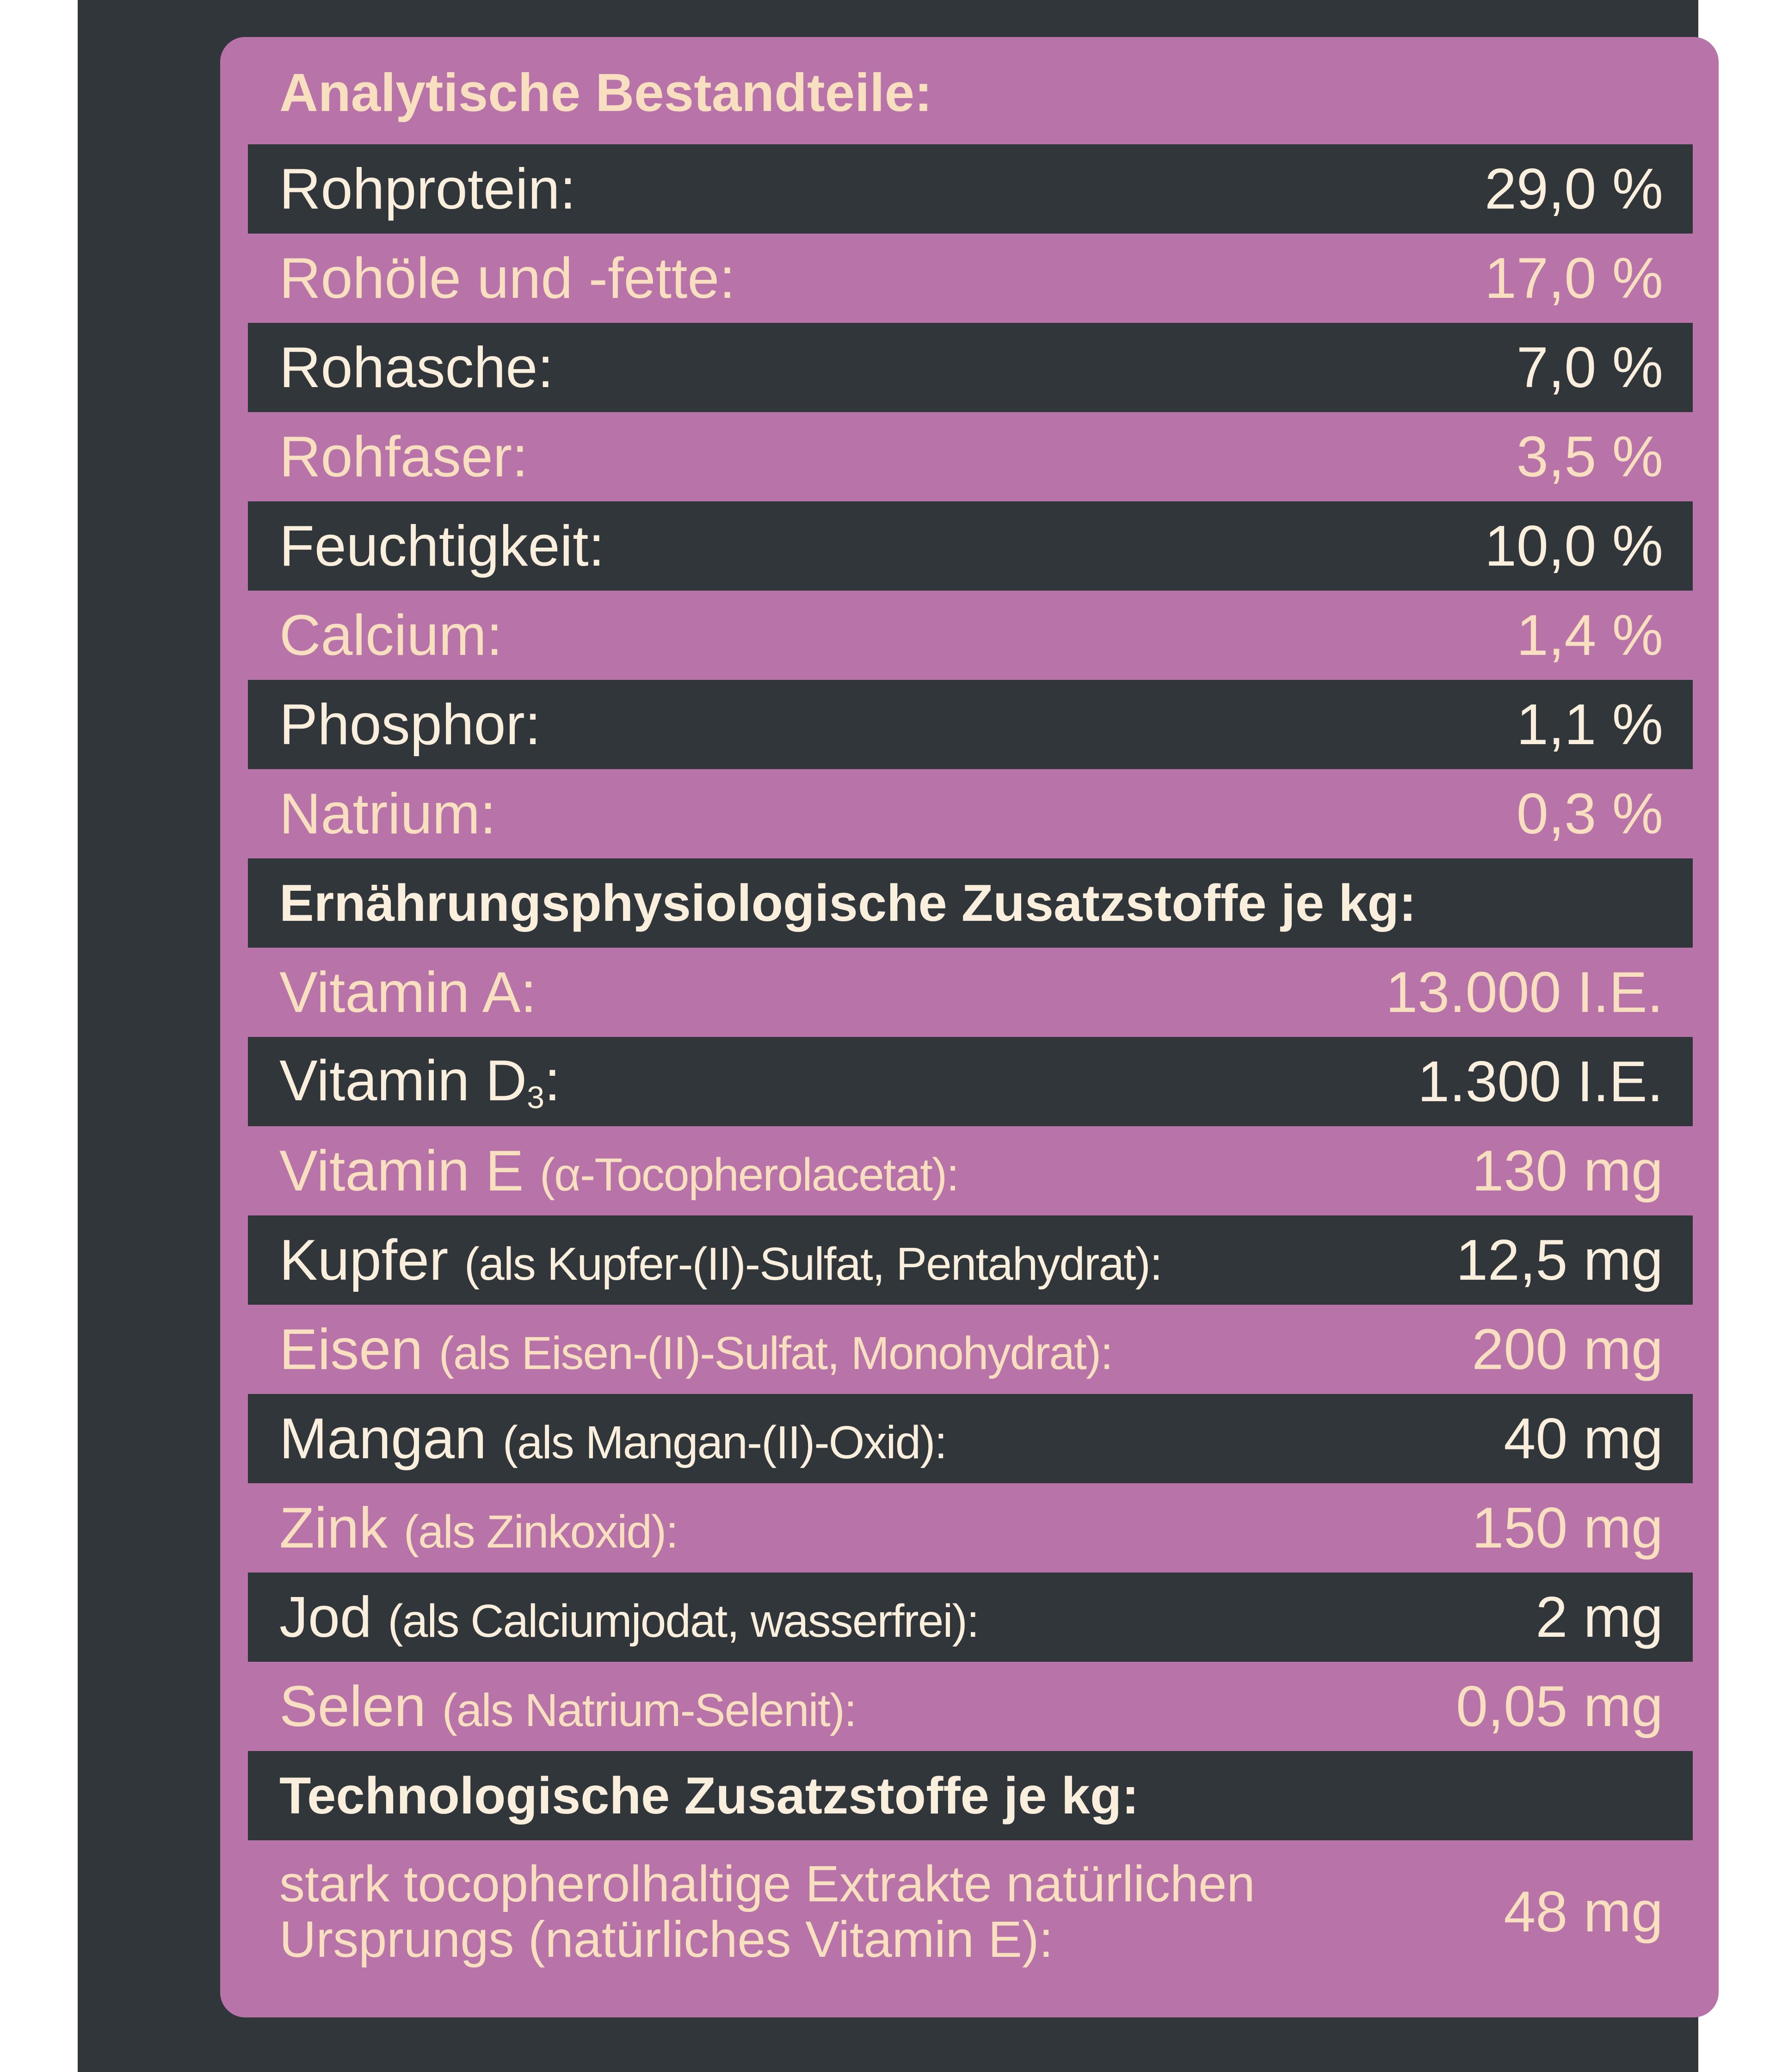  What do you see at coordinates (970, 993) in the screenshot?
I see `nutritional-row-vitamin-a: Vitamin A: 13.000 I.E.` at bounding box center [970, 993].